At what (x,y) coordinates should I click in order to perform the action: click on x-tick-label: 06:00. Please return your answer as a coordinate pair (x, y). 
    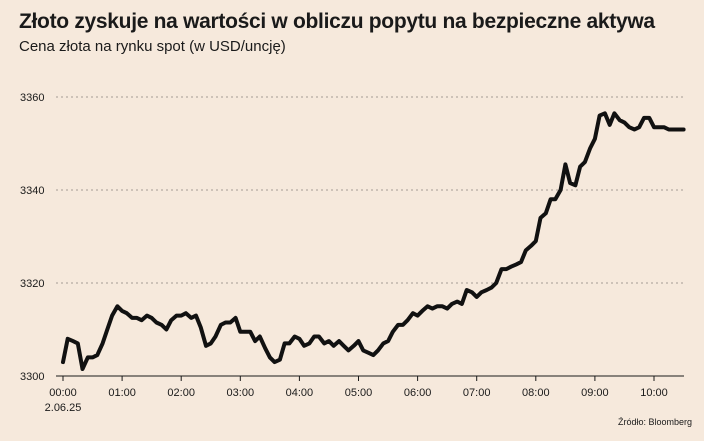
    Looking at the image, I should click on (418, 393).